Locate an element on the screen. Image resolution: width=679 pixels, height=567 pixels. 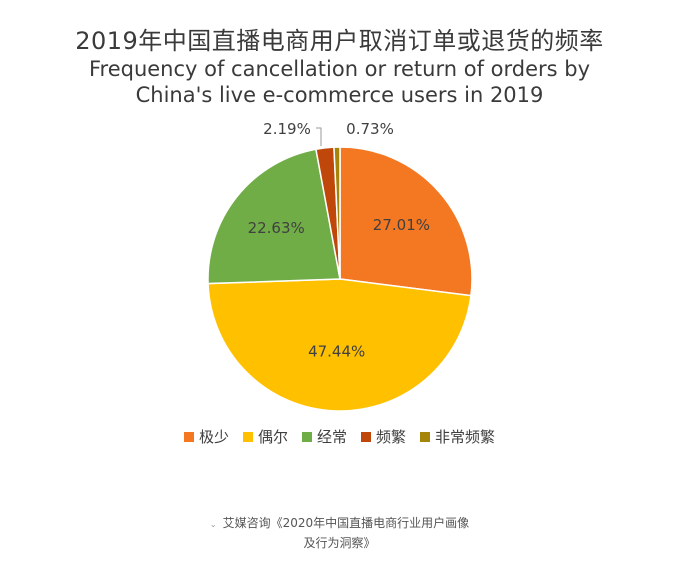
chart-title: 2019年中国直播电商用户取消订单或退货的频率 is located at coordinates (339, 41).